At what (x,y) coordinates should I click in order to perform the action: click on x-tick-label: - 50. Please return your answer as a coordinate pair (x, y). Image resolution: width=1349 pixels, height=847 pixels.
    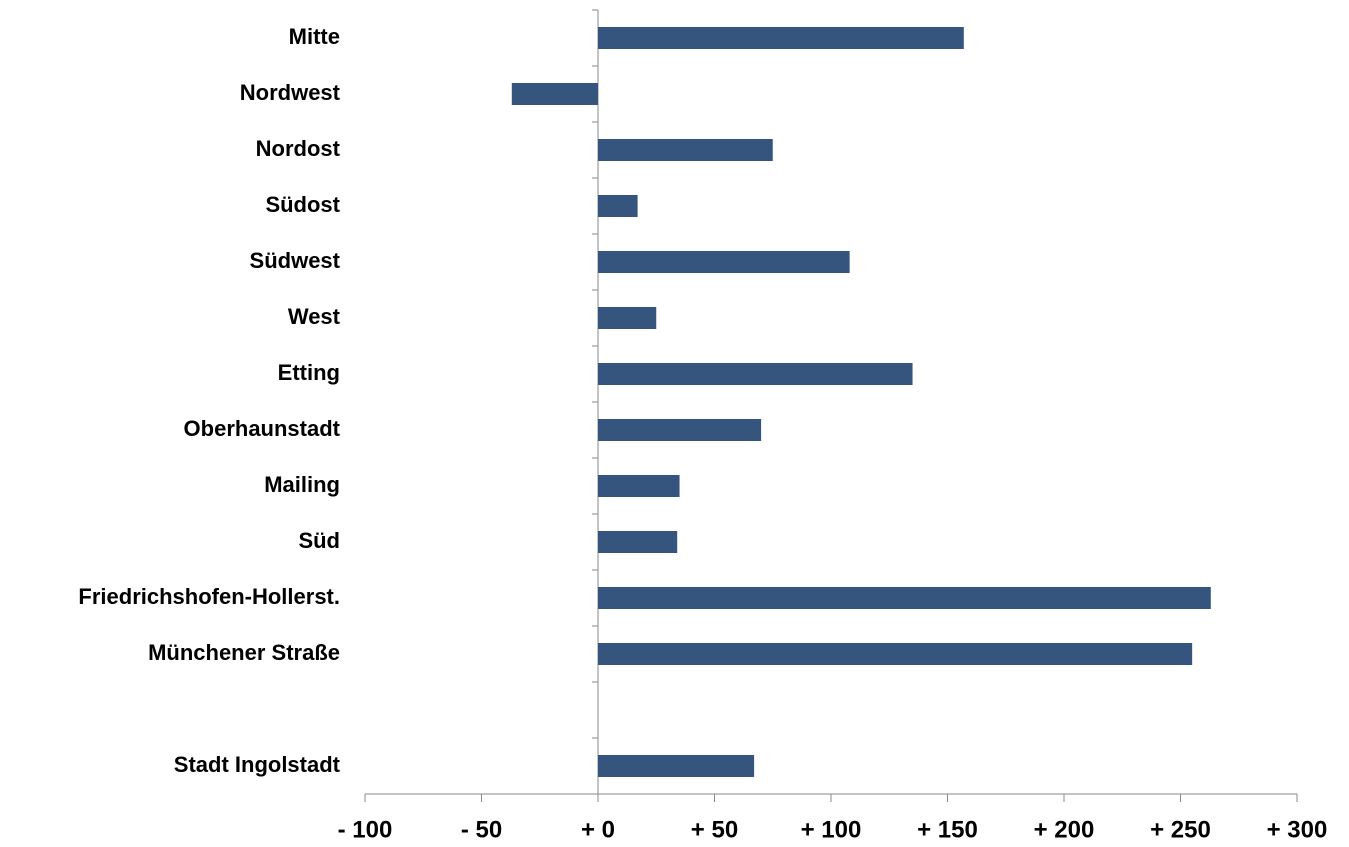
    Looking at the image, I should click on (481, 829).